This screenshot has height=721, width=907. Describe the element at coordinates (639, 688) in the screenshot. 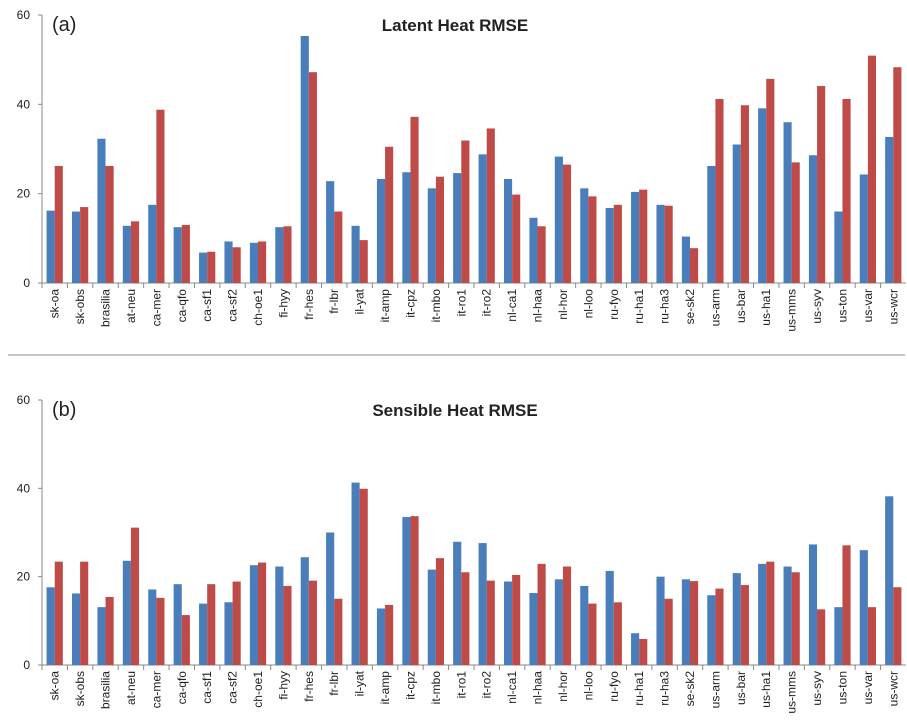

I see `x-tick-label: ru-ha1` at that location.